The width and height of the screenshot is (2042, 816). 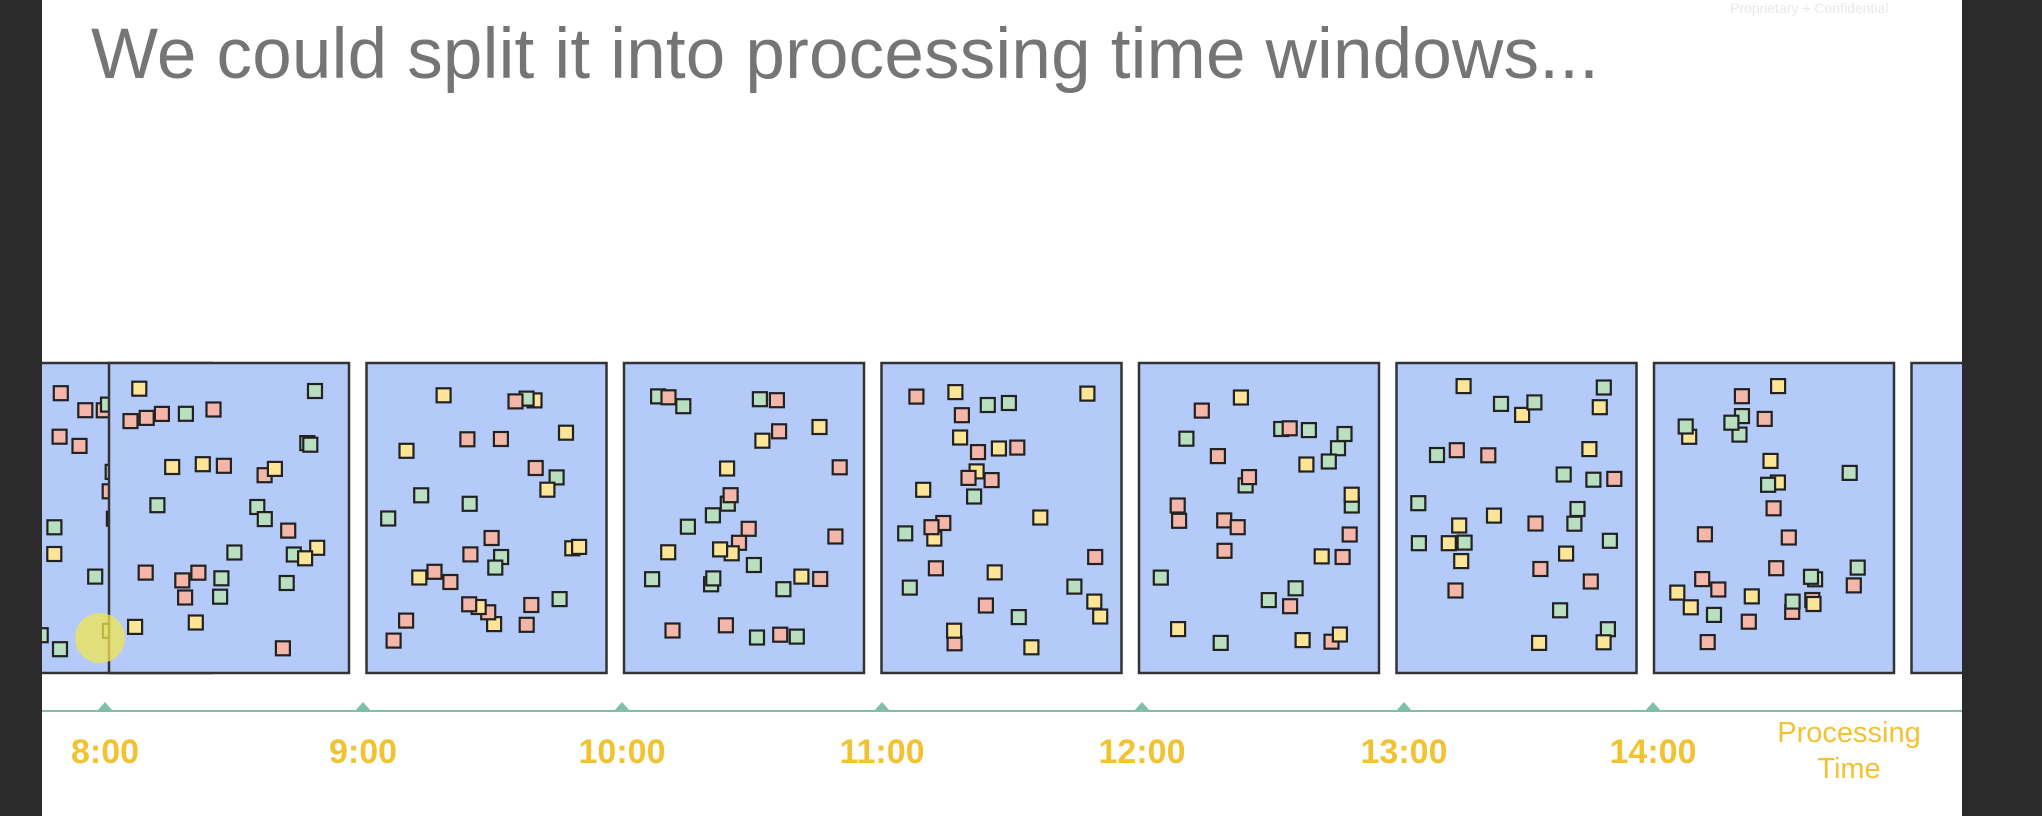 What do you see at coordinates (1653, 752) in the screenshot?
I see `tick-label: 14:00` at bounding box center [1653, 752].